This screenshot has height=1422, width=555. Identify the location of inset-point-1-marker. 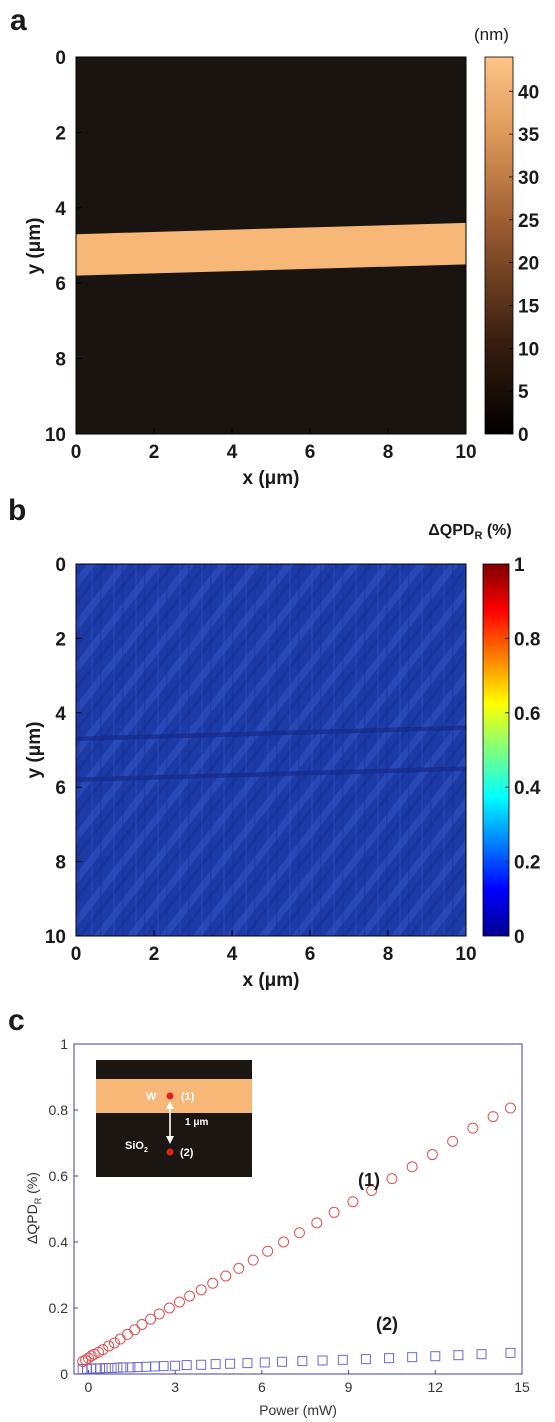
(170, 1096).